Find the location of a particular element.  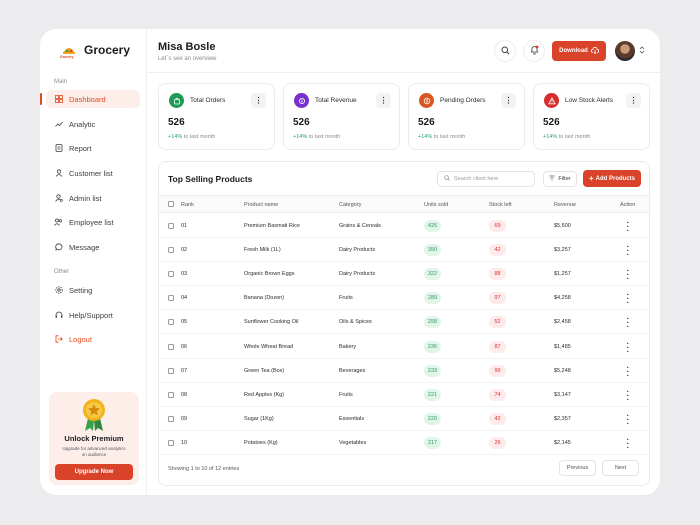

units-sold-badge: 289 is located at coordinates (432, 298).